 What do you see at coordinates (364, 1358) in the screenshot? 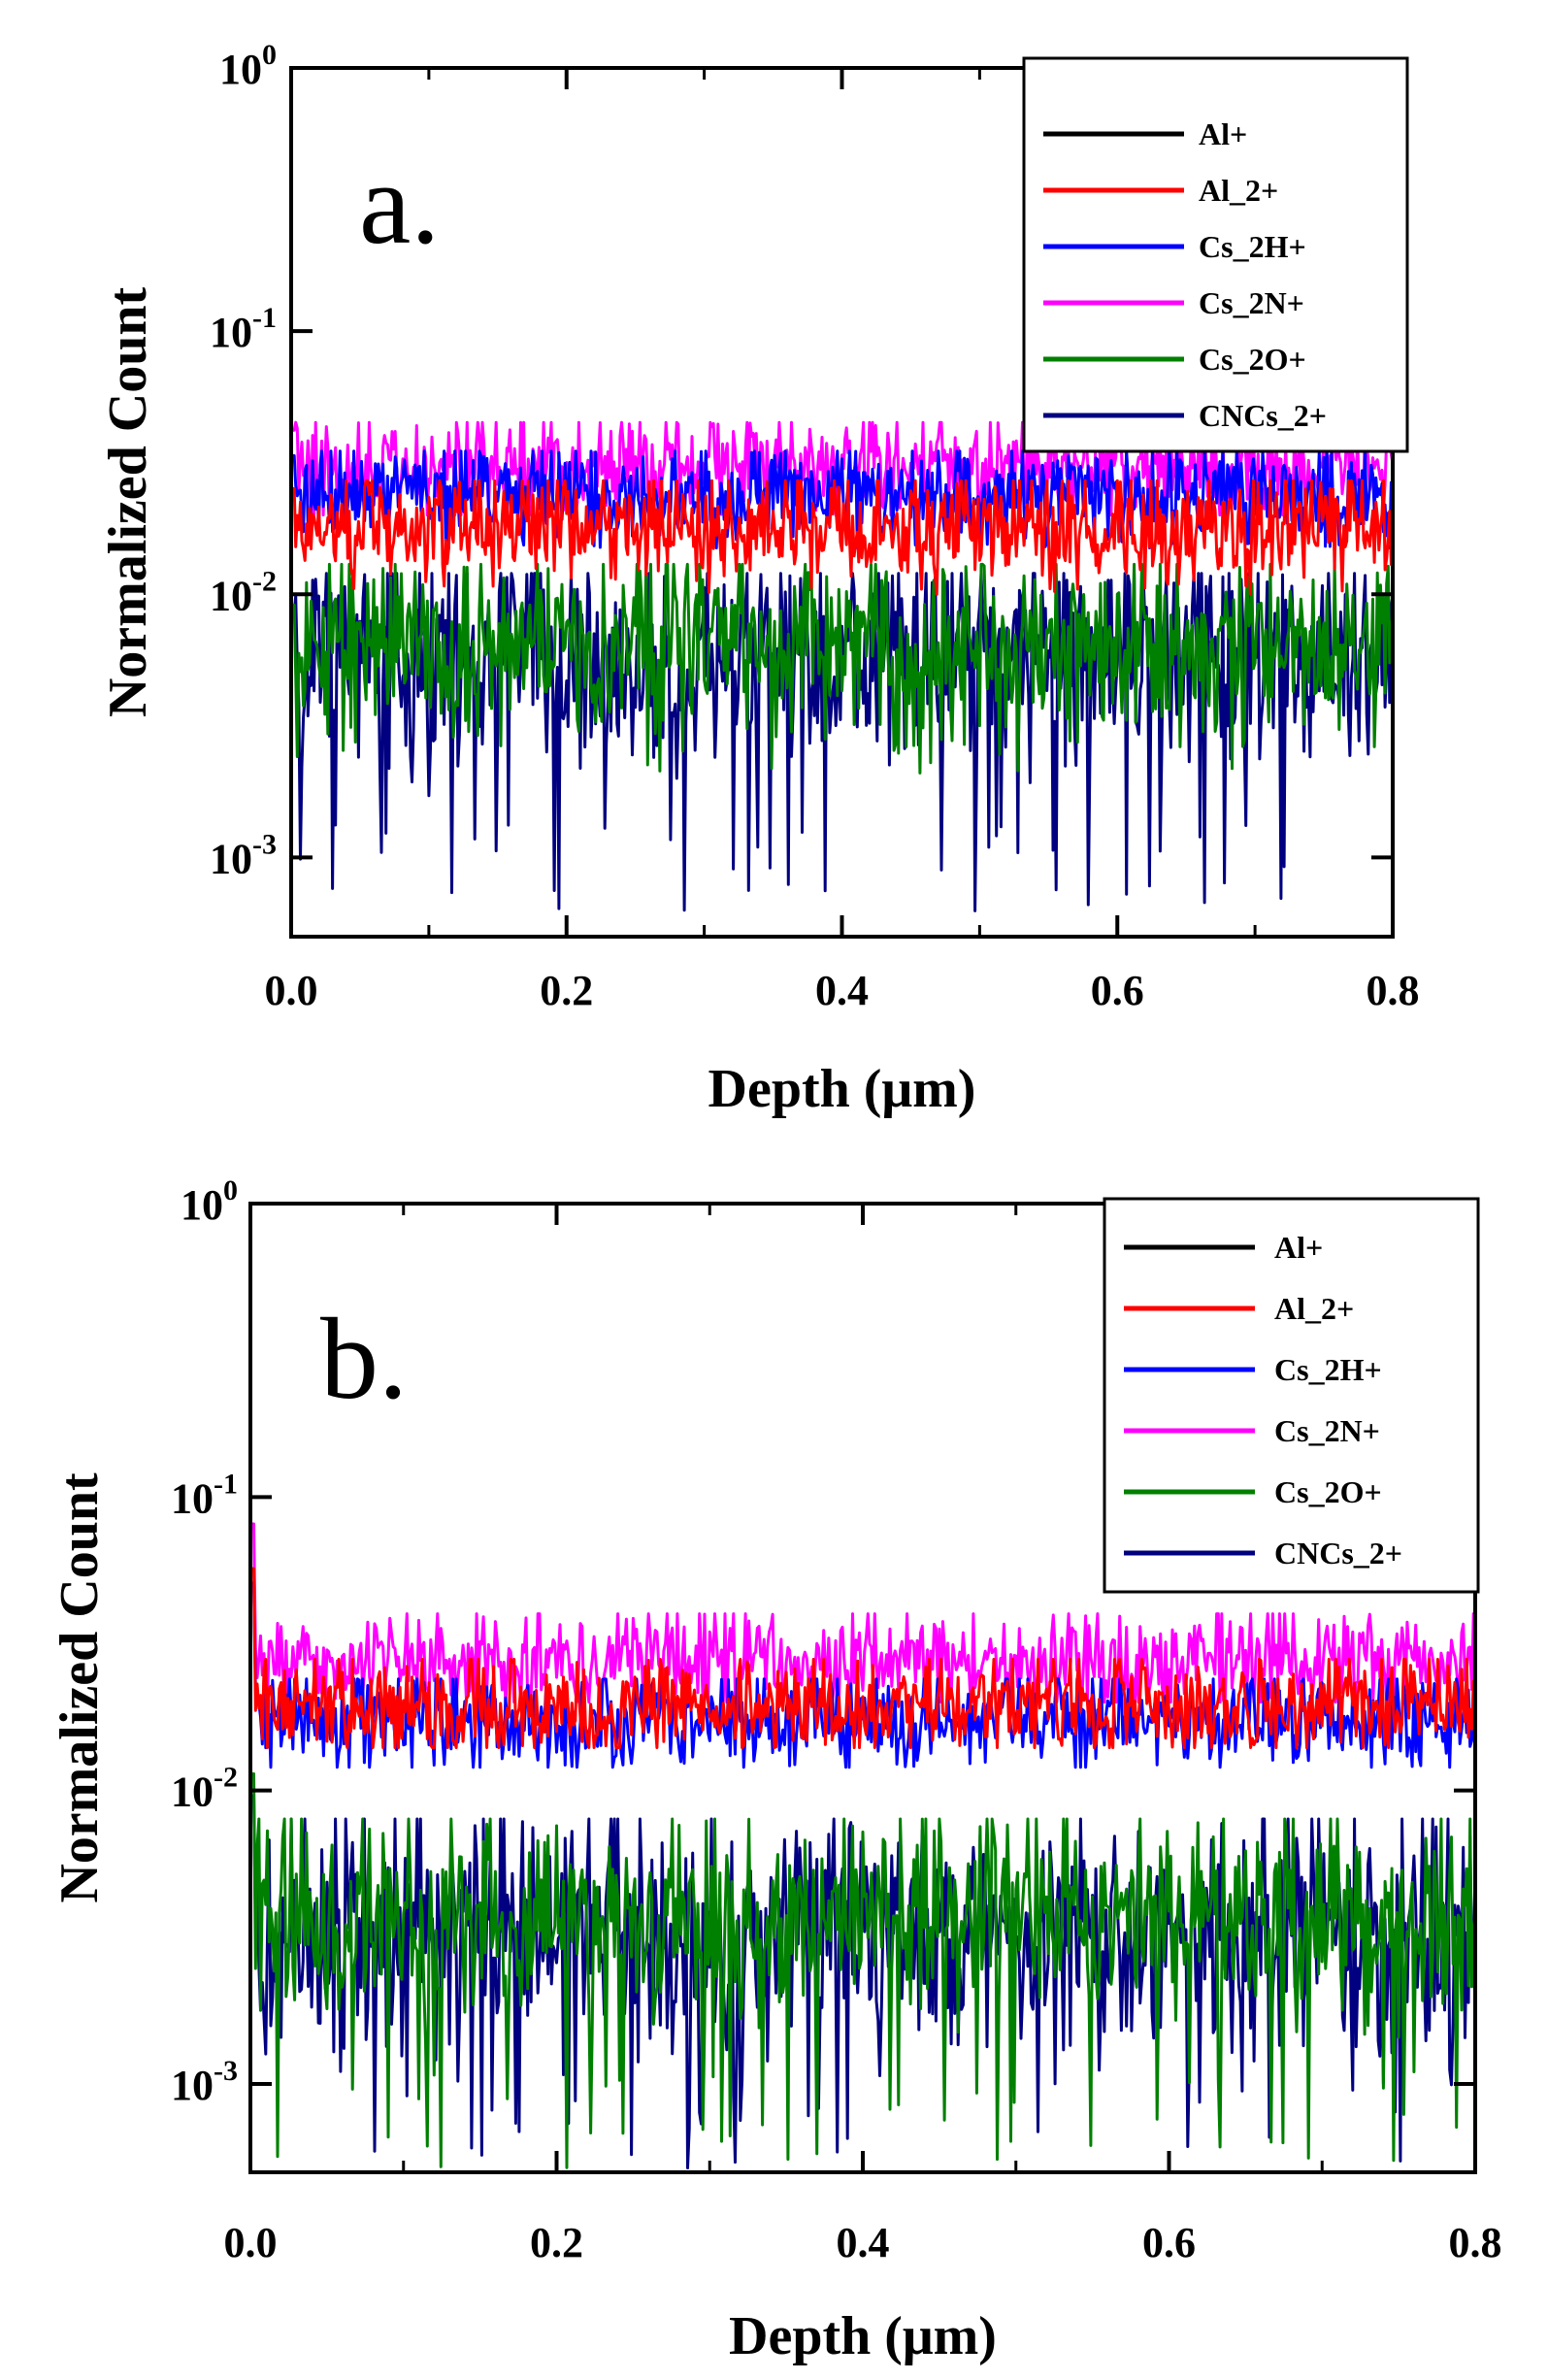
I see `panel-label: b.` at bounding box center [364, 1358].